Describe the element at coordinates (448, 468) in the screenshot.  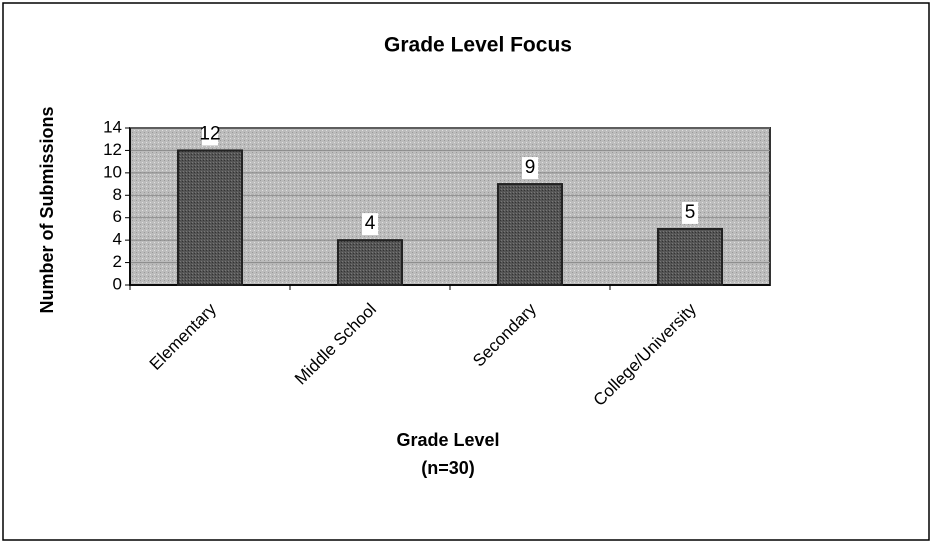
I see `annotation: (n=30)` at that location.